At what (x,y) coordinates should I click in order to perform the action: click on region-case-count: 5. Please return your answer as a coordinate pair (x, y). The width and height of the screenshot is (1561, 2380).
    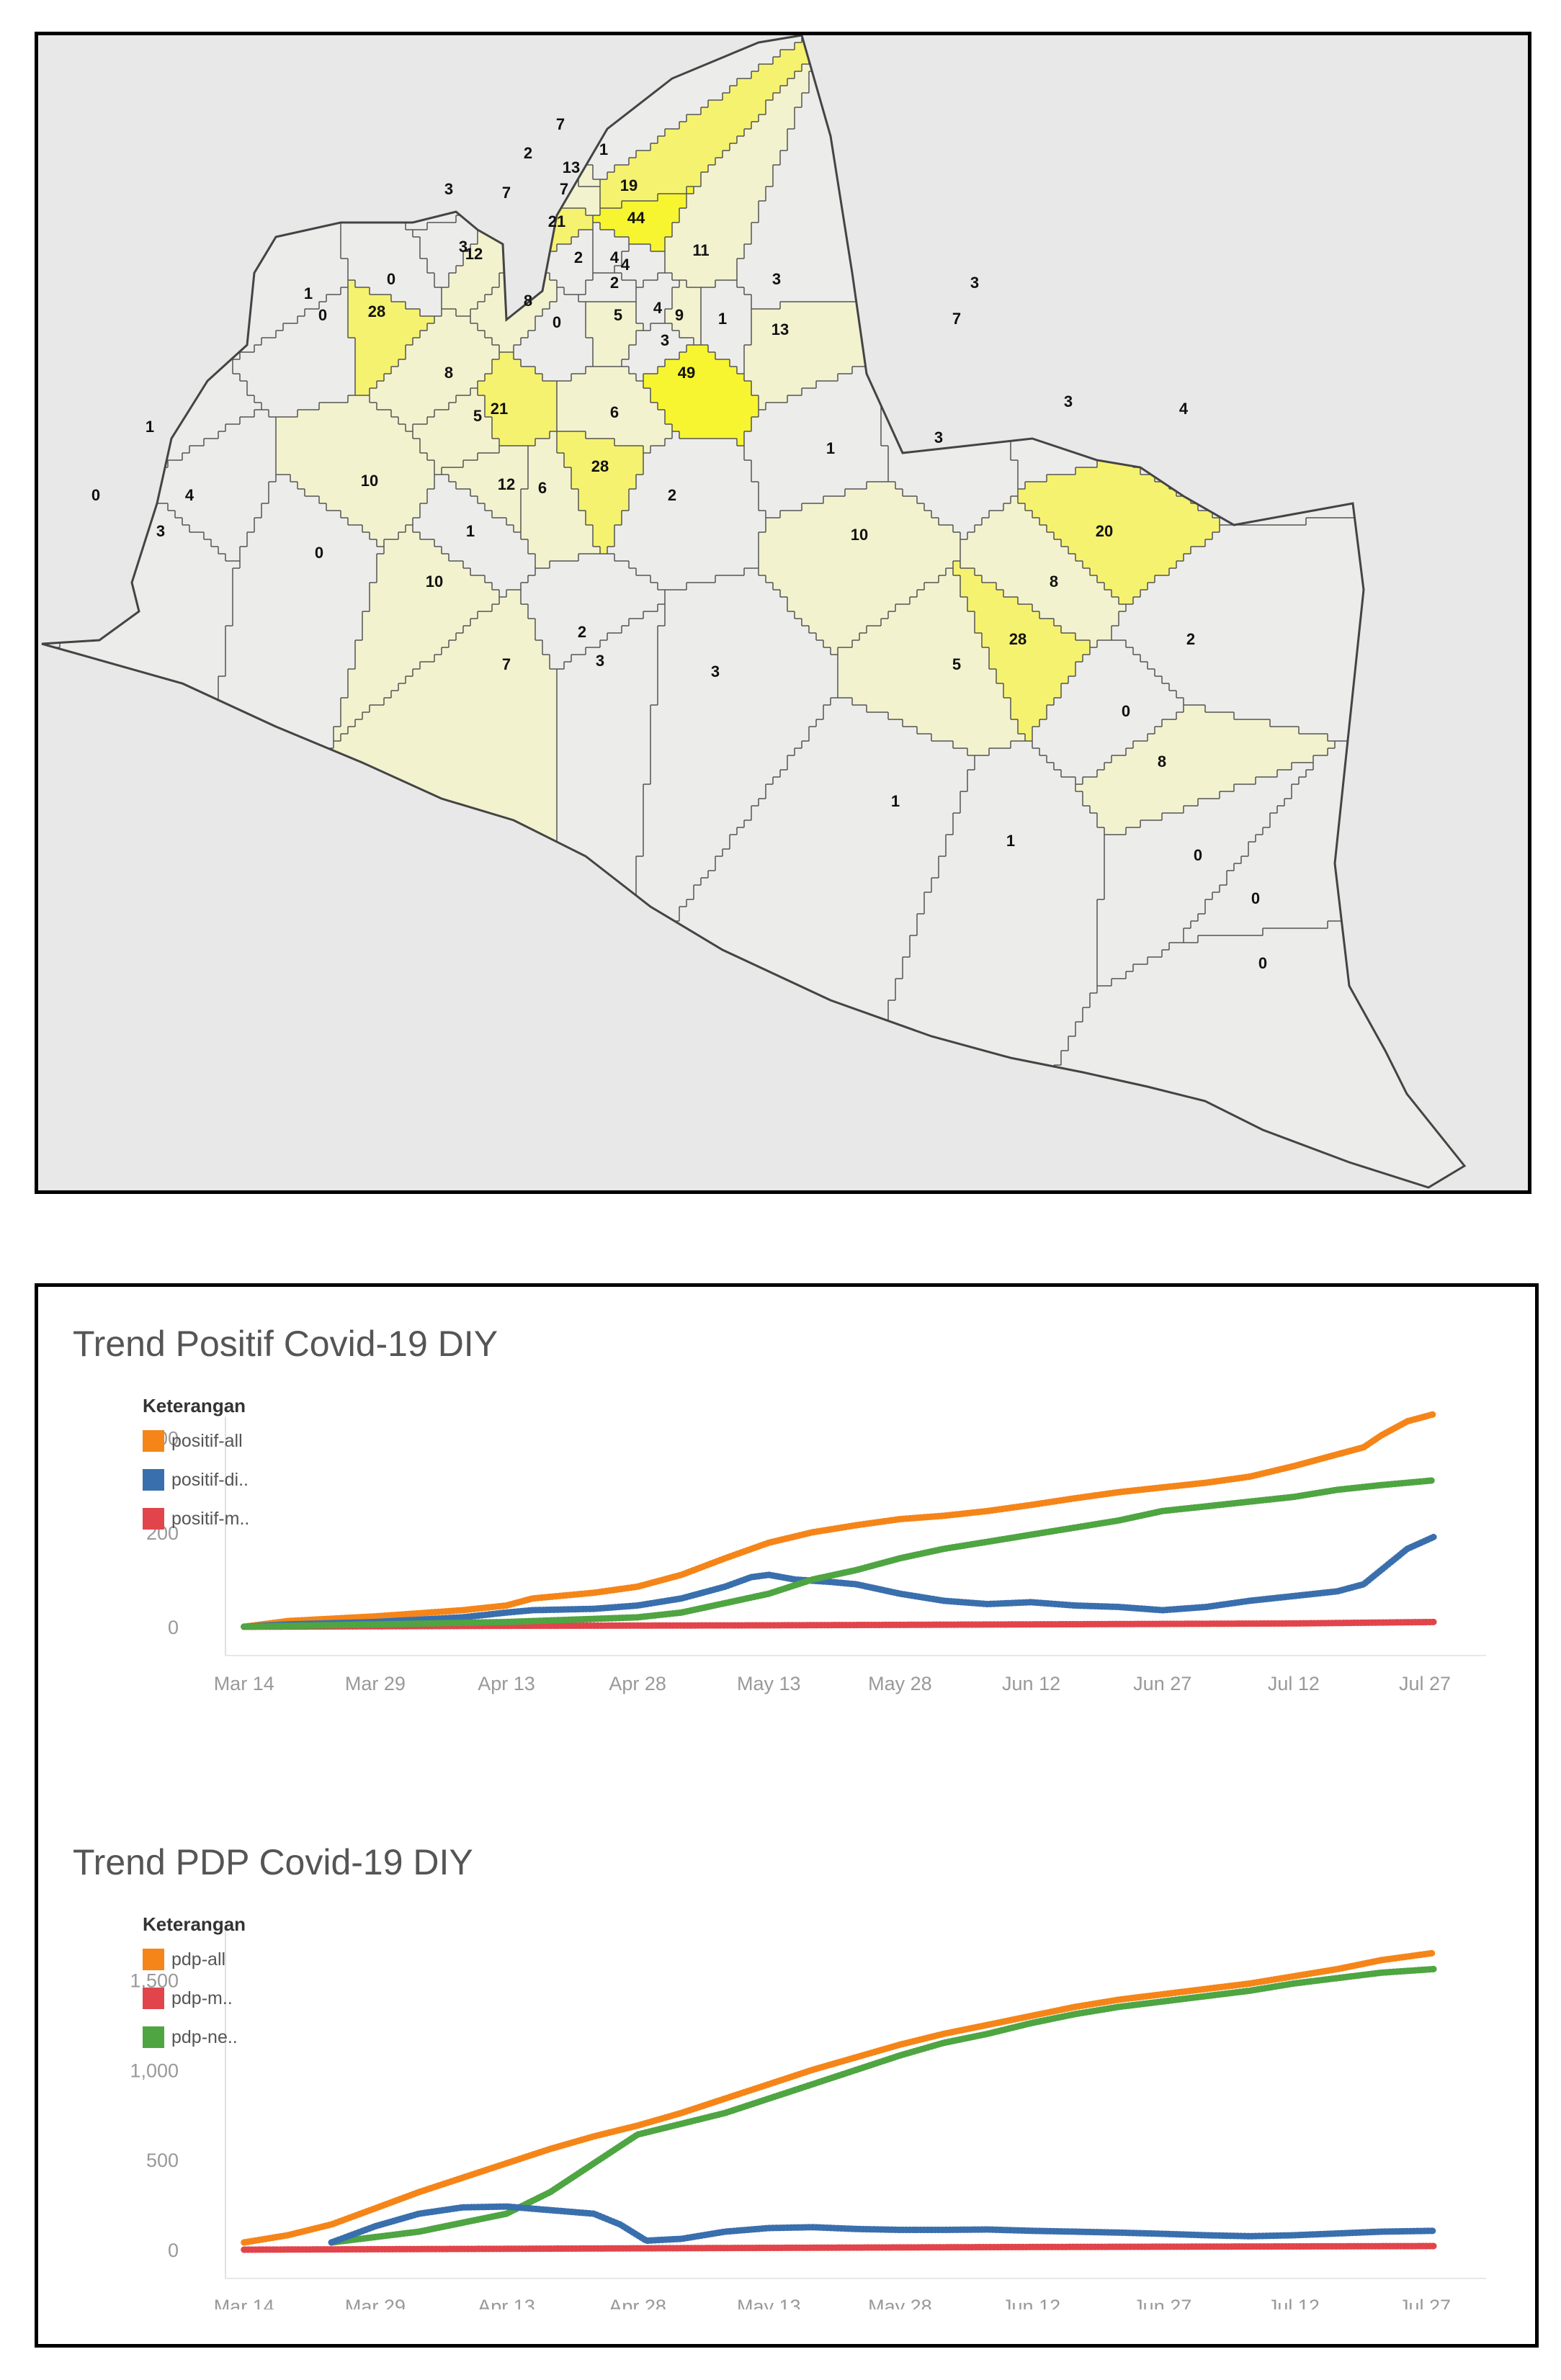
    Looking at the image, I should click on (618, 315).